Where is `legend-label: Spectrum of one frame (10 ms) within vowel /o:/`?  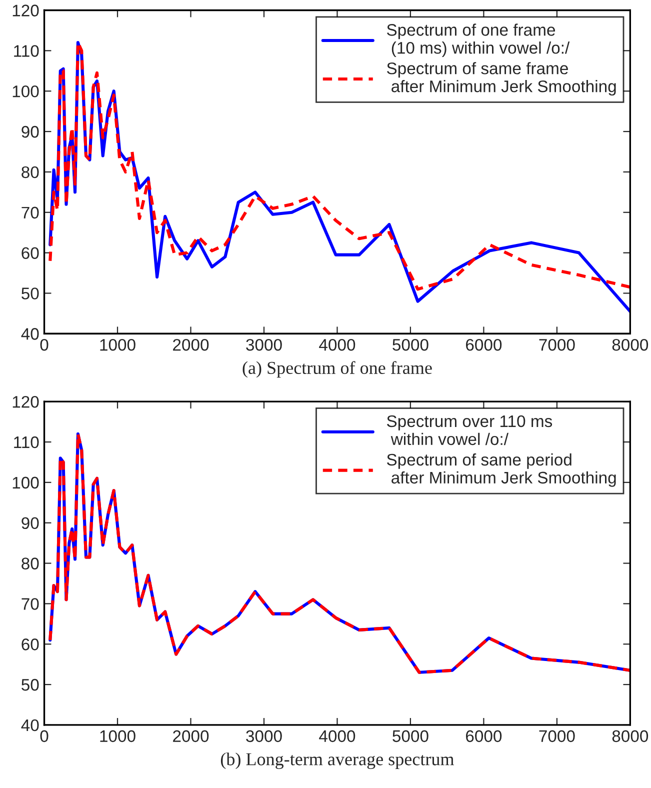 legend-label: Spectrum of one frame (10 ms) within vowel /o:/ is located at coordinates (478, 41).